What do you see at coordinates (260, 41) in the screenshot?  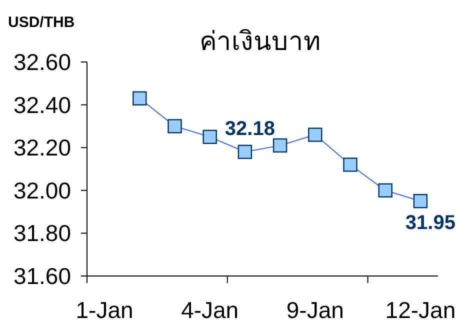 I see `chart-title: ค่าเงินบาท` at bounding box center [260, 41].